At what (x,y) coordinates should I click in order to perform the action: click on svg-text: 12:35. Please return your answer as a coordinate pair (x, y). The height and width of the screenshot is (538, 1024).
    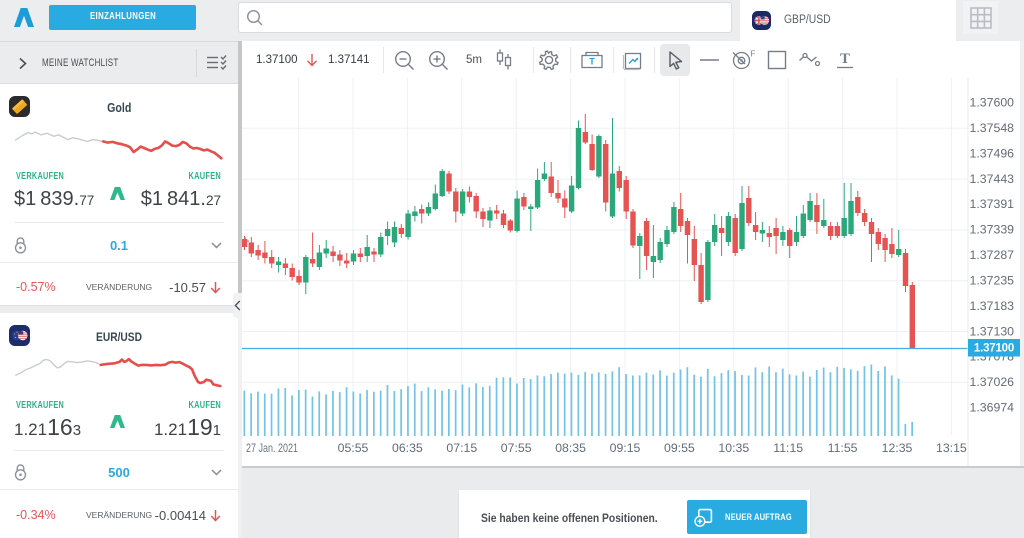
    Looking at the image, I should click on (897, 448).